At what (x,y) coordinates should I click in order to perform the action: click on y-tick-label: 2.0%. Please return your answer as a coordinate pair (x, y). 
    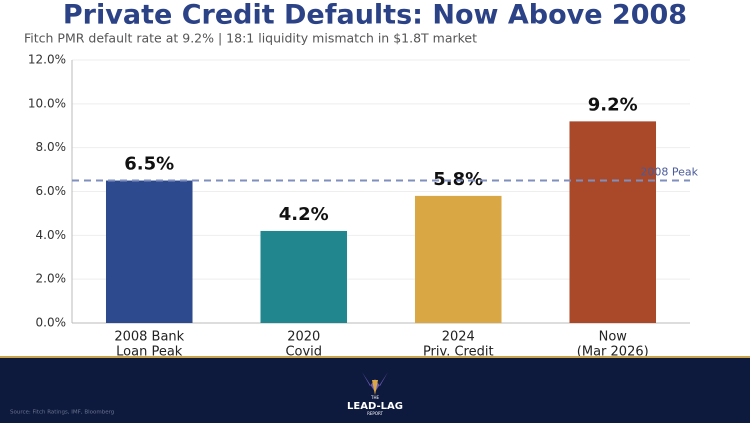
    Looking at the image, I should click on (51, 279).